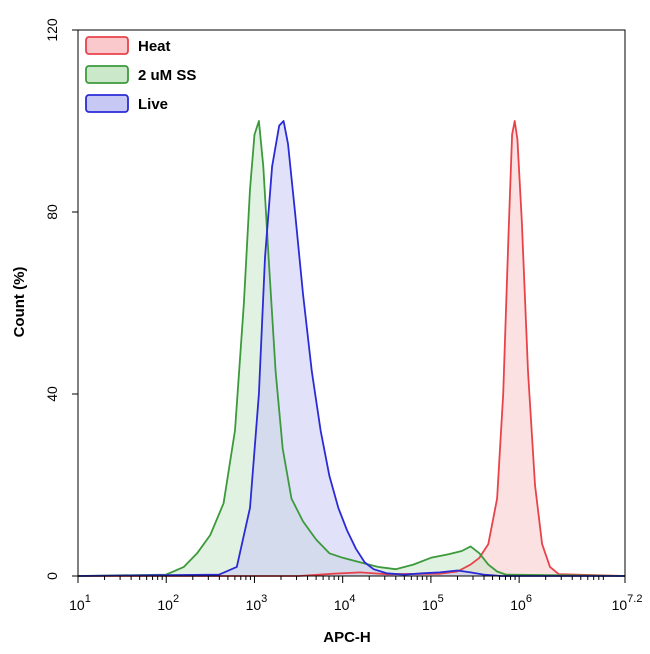 The image size is (650, 654). I want to click on x-tick-label: 10⁶, so click(521, 603).